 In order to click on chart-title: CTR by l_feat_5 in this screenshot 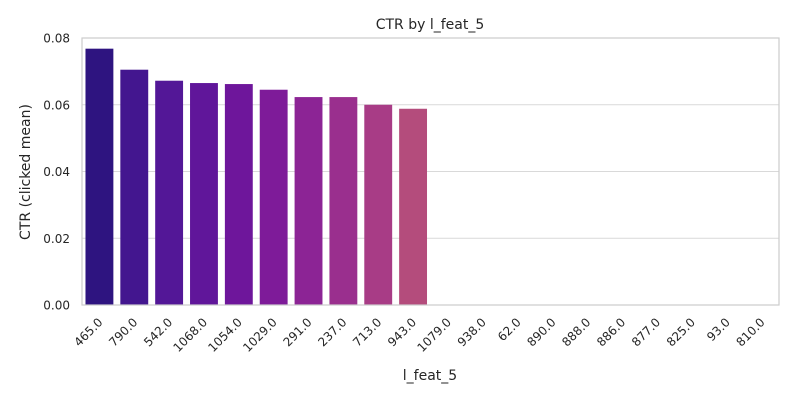, I will do `click(430, 25)`.